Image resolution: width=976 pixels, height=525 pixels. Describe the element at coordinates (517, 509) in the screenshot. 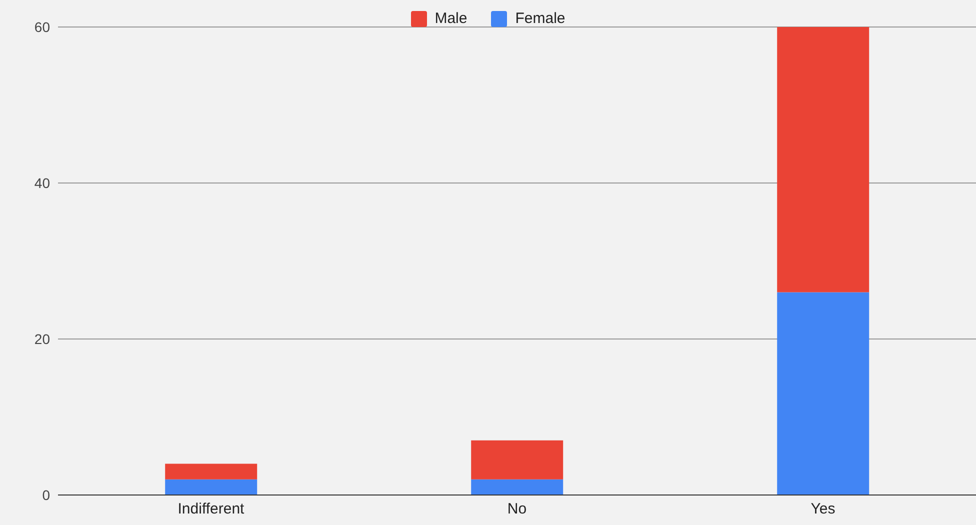

I see `x-tick-label: No` at that location.